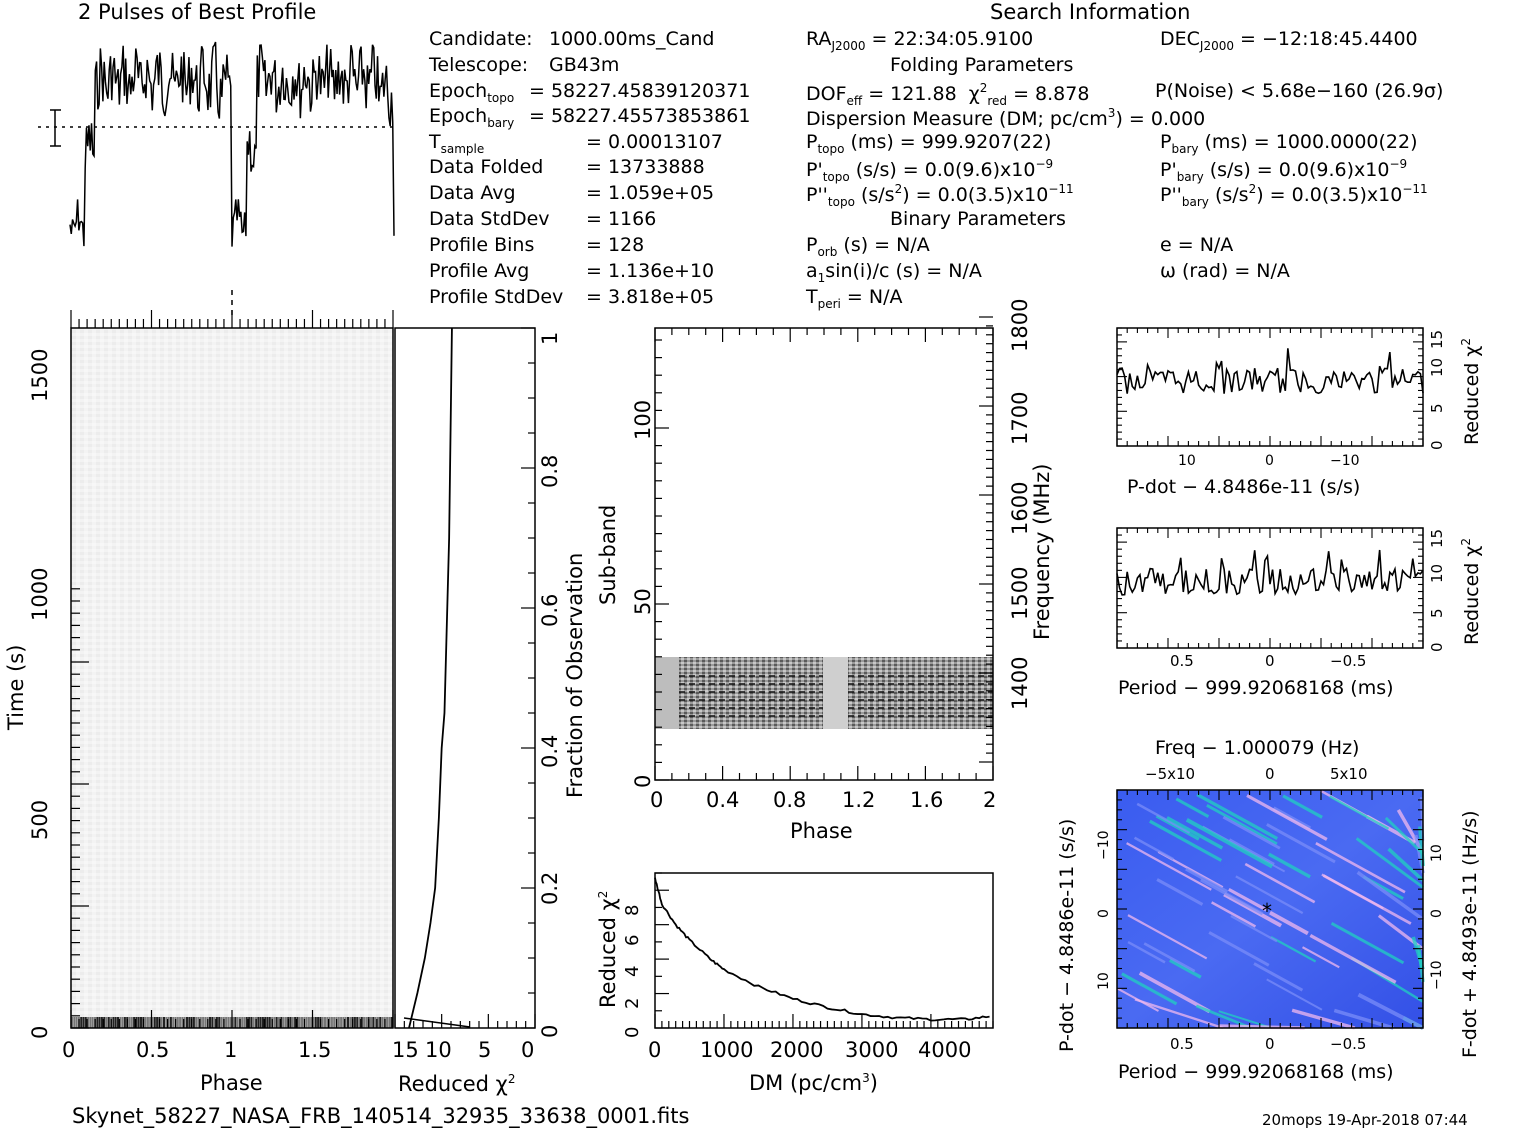 The width and height of the screenshot is (1517, 1133). Describe the element at coordinates (632, 940) in the screenshot. I see `tick-label: 6` at that location.